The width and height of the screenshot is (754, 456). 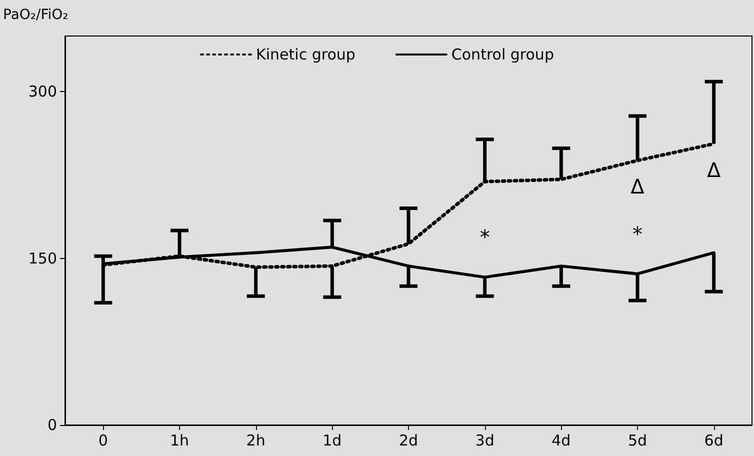 I want to click on y-axis-title: PaO₂/FiO₂, so click(x=35, y=15).